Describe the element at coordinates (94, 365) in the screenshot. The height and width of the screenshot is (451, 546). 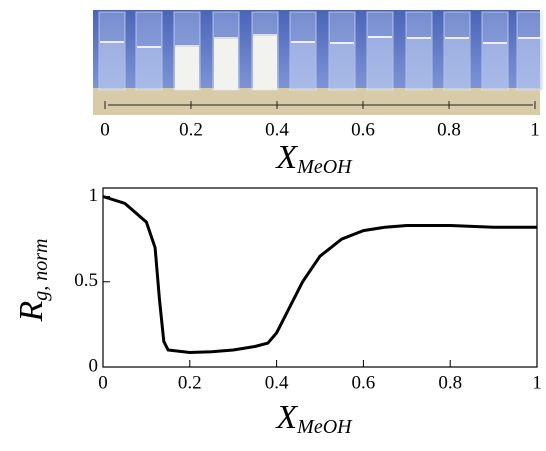
I see `y-tick-label: 0` at that location.